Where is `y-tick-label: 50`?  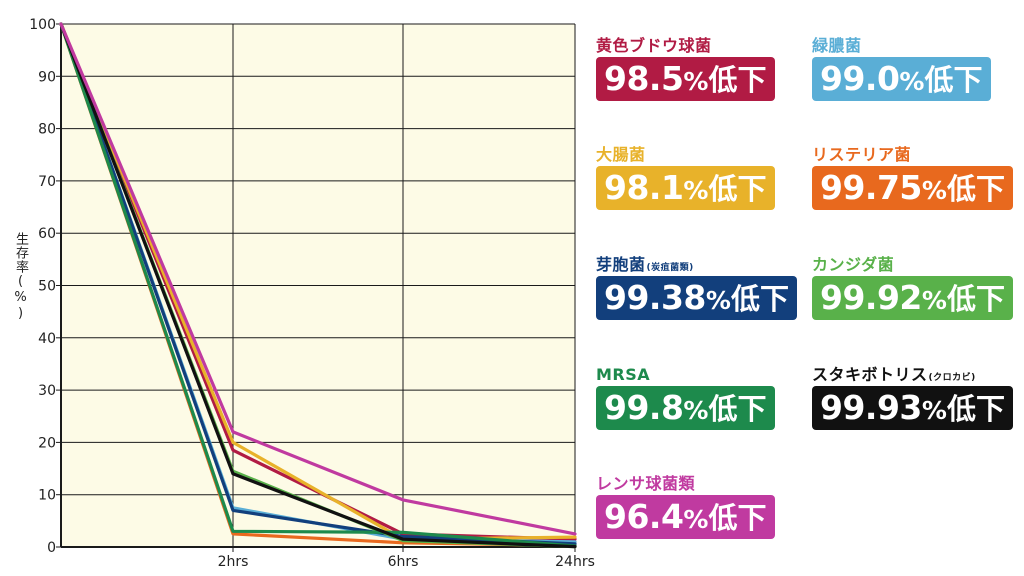
y-tick-label: 50 is located at coordinates (47, 287).